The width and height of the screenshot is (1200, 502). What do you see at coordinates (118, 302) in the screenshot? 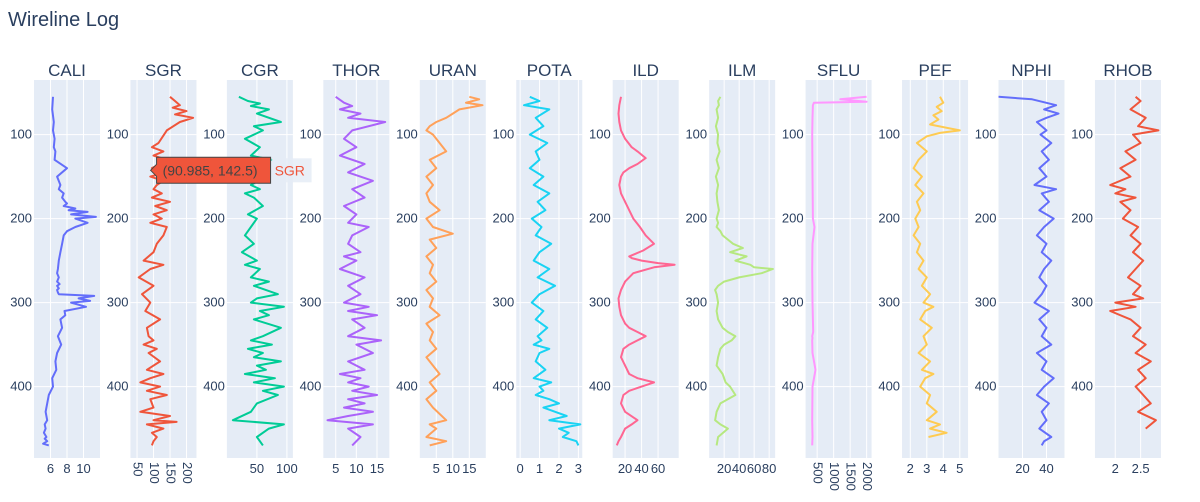
I see `sgr-y-tick-label: 300` at bounding box center [118, 302].